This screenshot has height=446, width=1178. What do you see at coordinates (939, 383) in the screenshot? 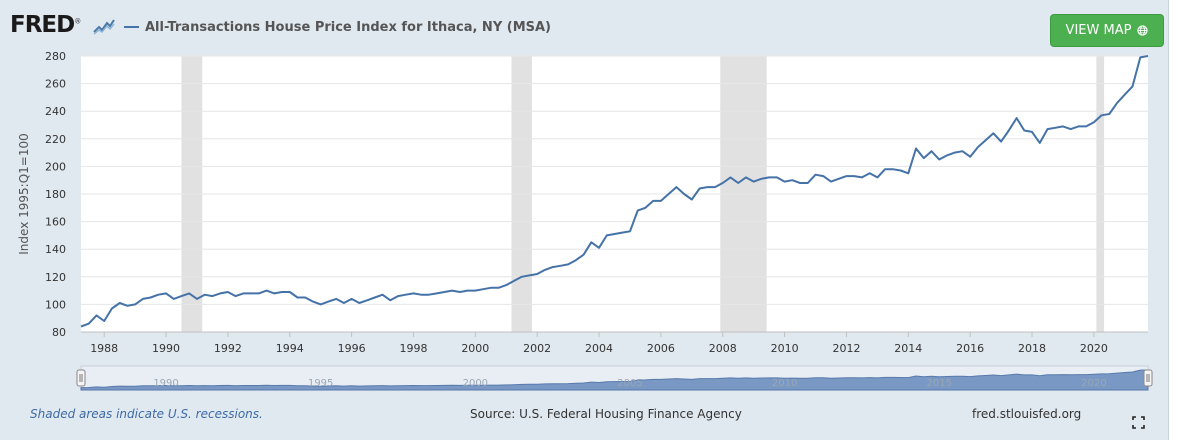
I see `navigator-label: 2015` at bounding box center [939, 383].